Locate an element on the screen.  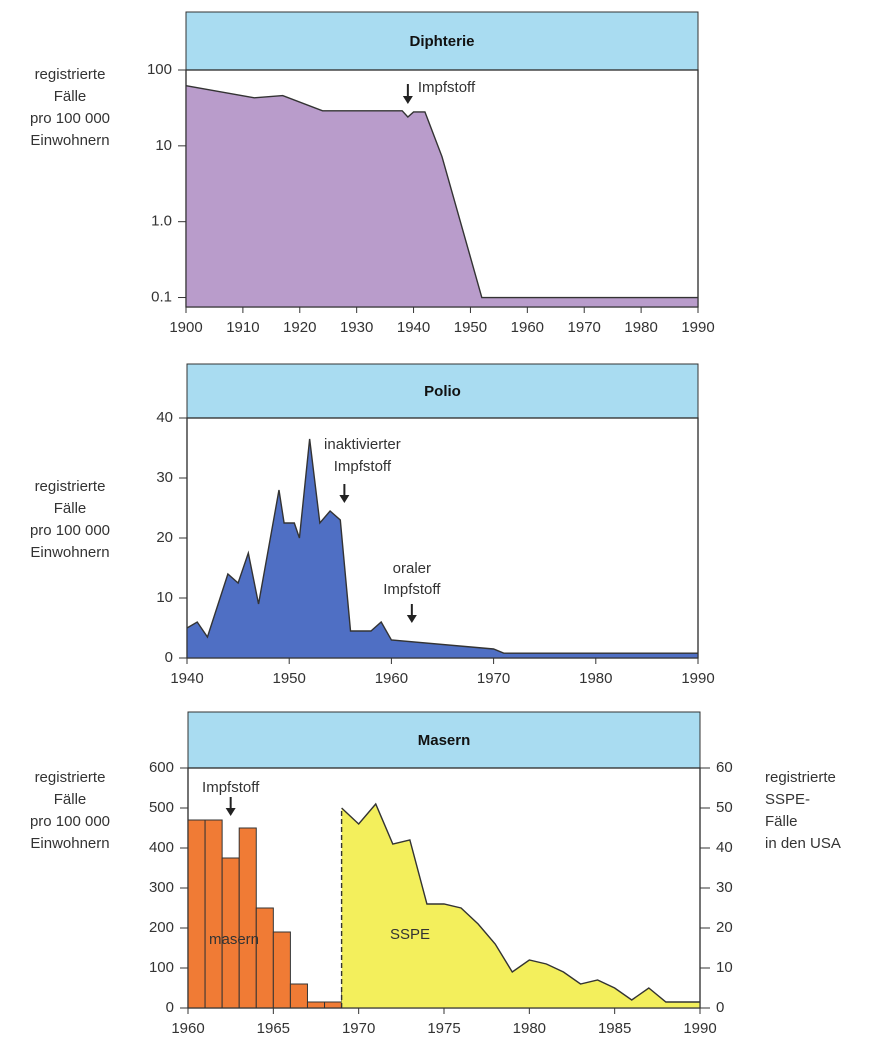
x-tick-label: 1965 is located at coordinates (273, 1028).